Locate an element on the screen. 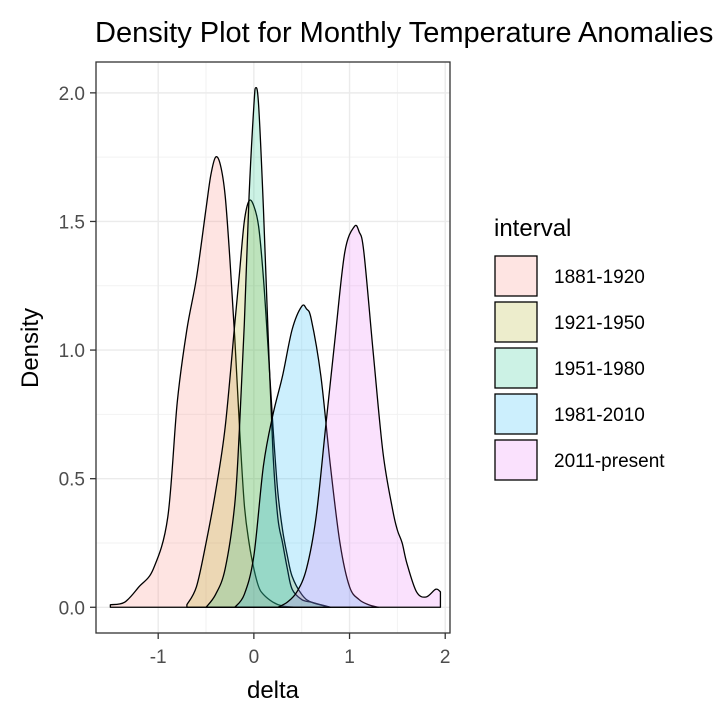 This screenshot has height=720, width=720. y-tick-label: 0.0 is located at coordinates (72, 608).